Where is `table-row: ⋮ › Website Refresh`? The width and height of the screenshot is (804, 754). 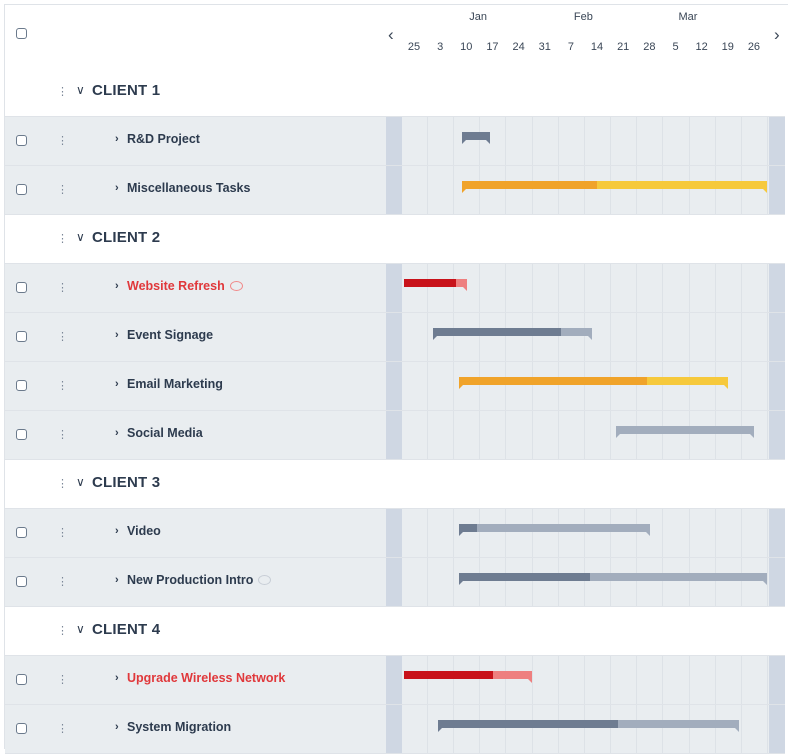
table-row: ⋮ › Website Refresh is located at coordinates (395, 288).